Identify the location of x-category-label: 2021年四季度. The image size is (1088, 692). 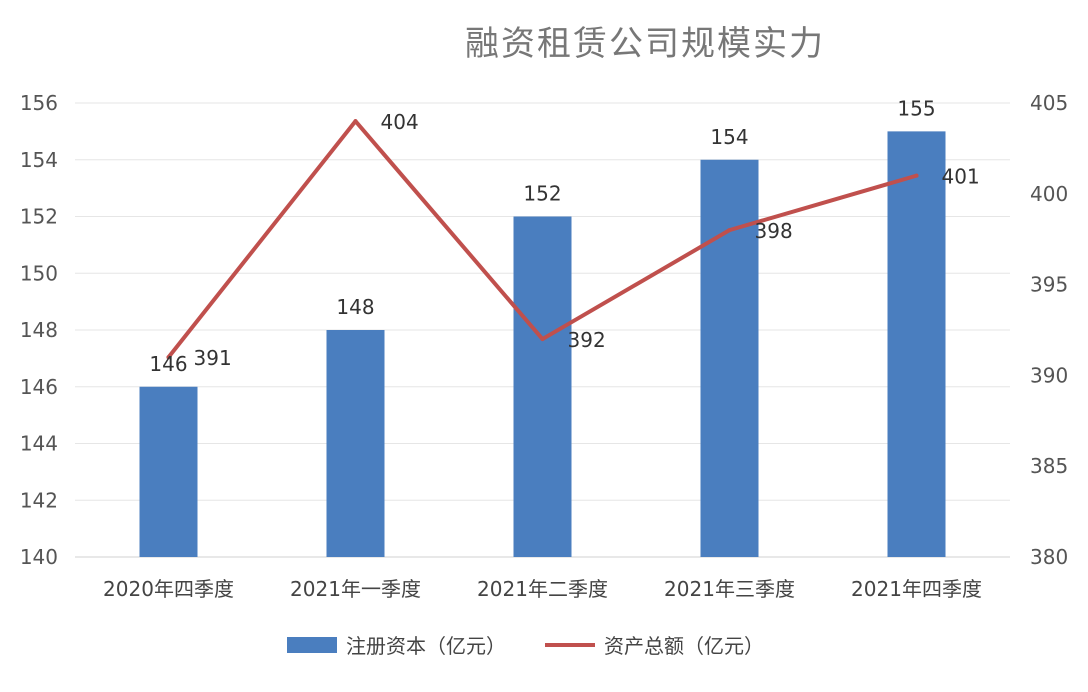
(916, 589).